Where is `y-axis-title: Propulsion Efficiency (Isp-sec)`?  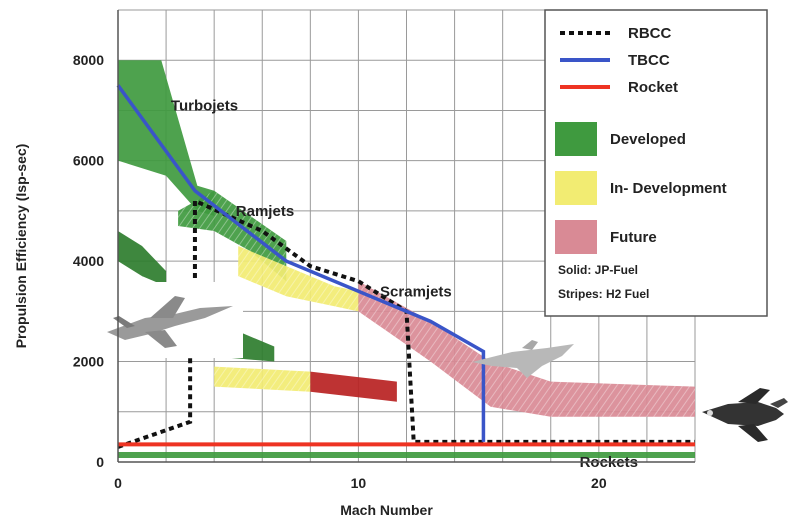
y-axis-title: Propulsion Efficiency (Isp-sec) is located at coordinates (21, 246).